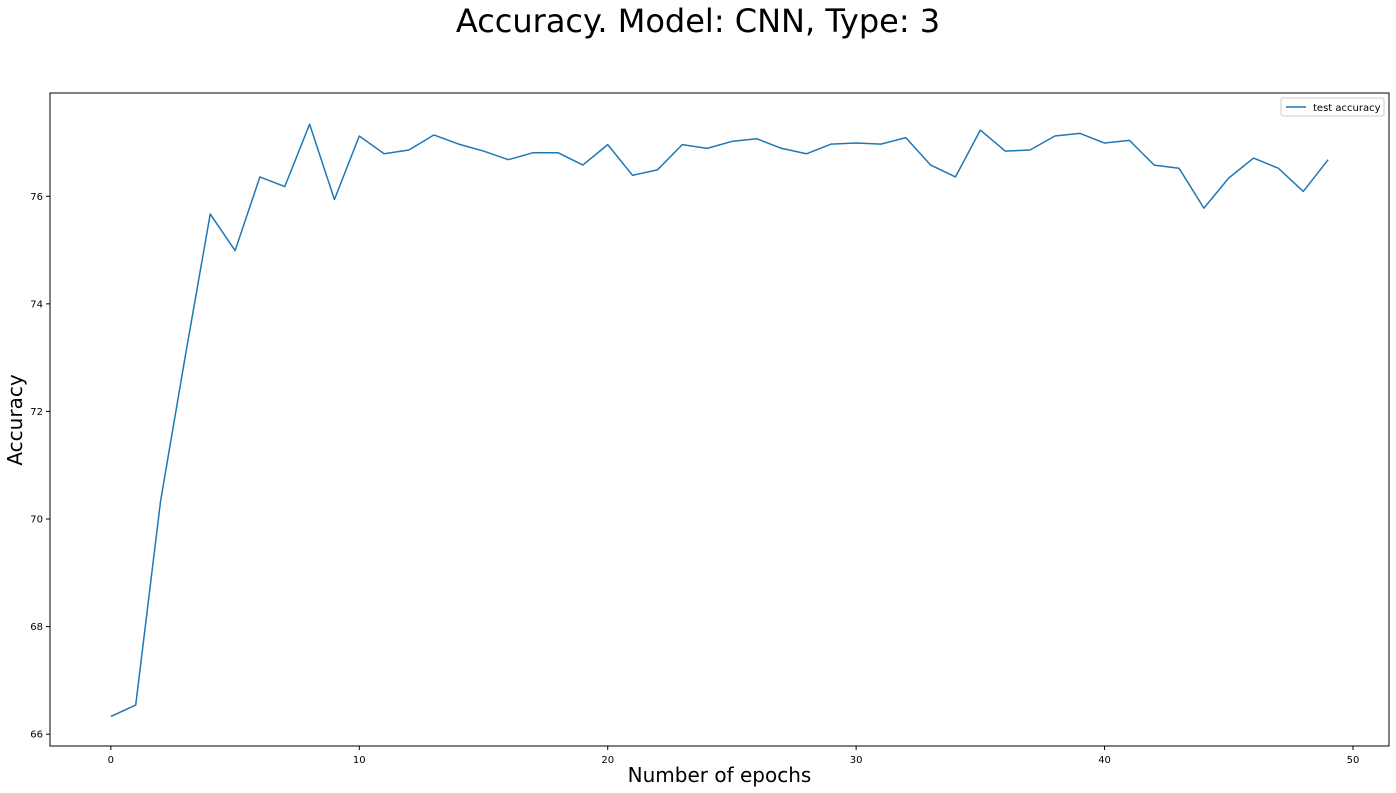 The width and height of the screenshot is (1396, 793). Describe the element at coordinates (698, 21) in the screenshot. I see `chart-title: Accuracy. Model: CNN, Type: 3` at that location.